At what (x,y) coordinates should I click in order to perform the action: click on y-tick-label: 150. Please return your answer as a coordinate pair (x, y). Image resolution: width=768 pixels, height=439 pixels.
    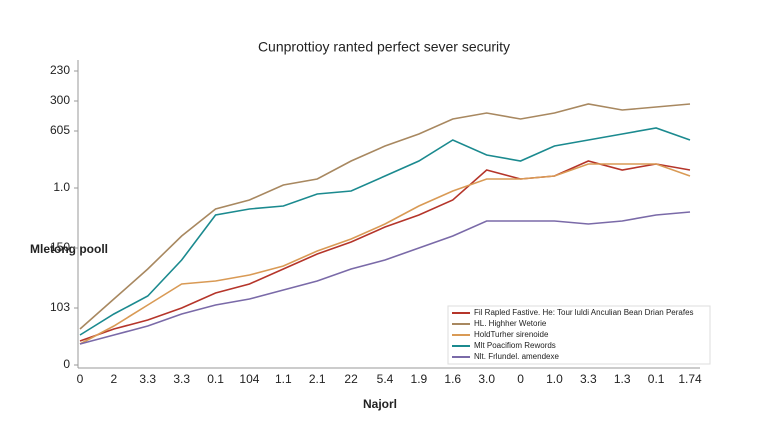
    Looking at the image, I should click on (60, 247).